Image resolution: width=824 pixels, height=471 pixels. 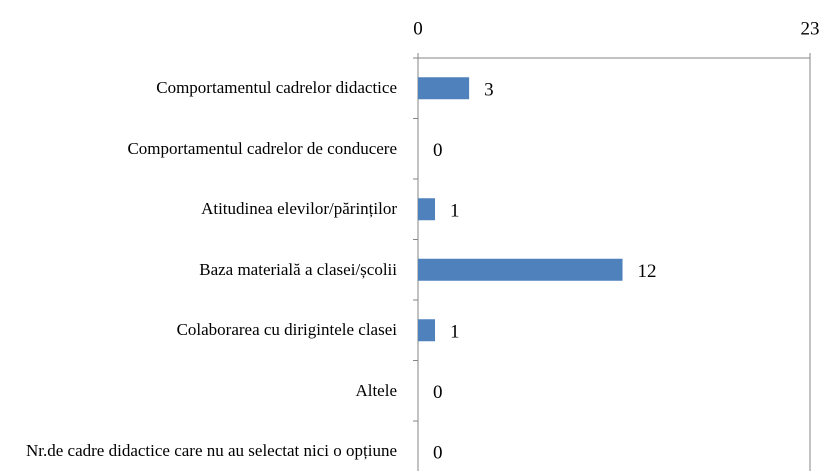 I want to click on y-tick-label: Comportamentul cadrelor didactice, so click(x=198, y=88).